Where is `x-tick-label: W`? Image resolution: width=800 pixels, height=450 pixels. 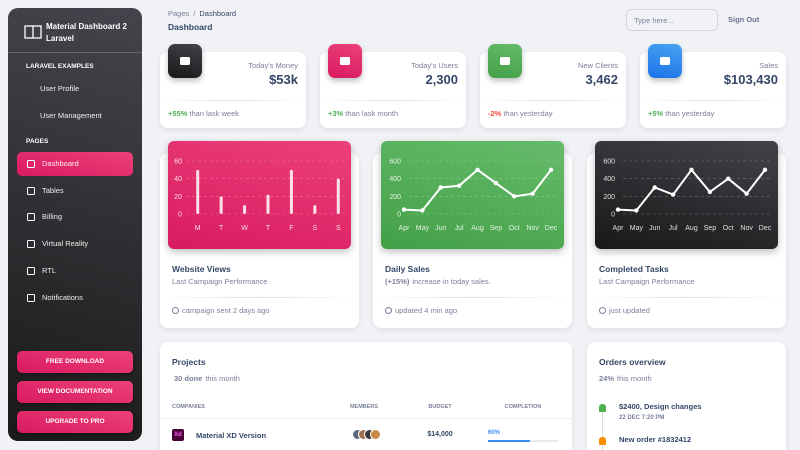
x-tick-label: W is located at coordinates (244, 228).